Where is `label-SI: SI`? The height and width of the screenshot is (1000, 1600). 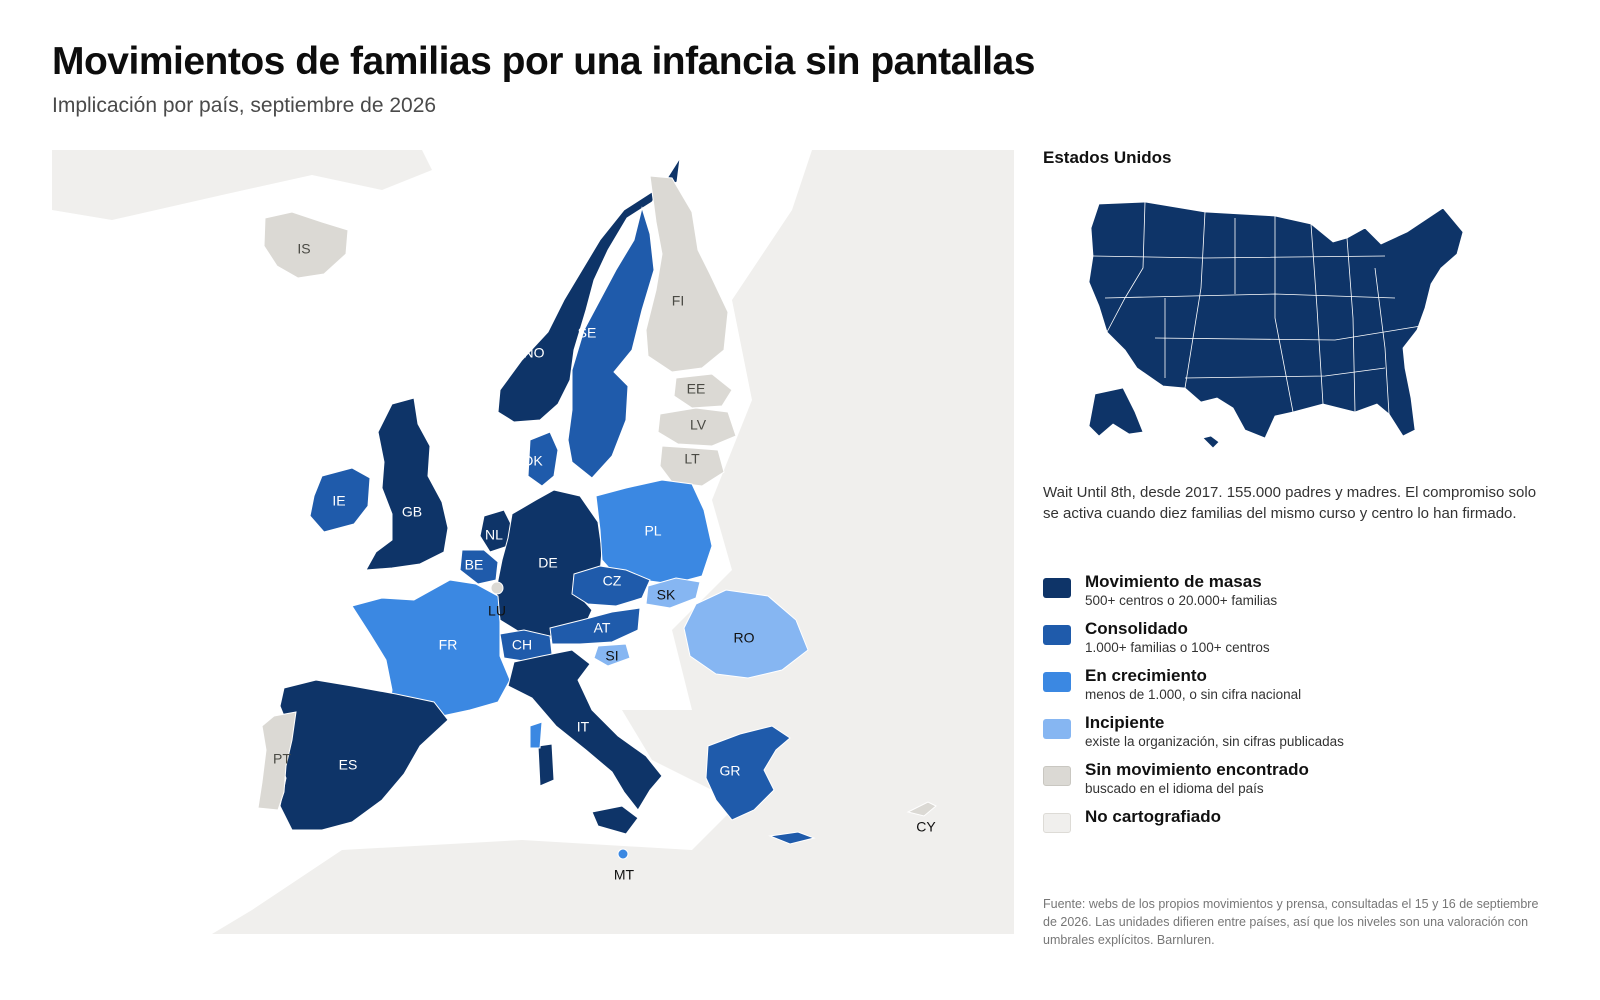
label-SI: SI is located at coordinates (611, 656).